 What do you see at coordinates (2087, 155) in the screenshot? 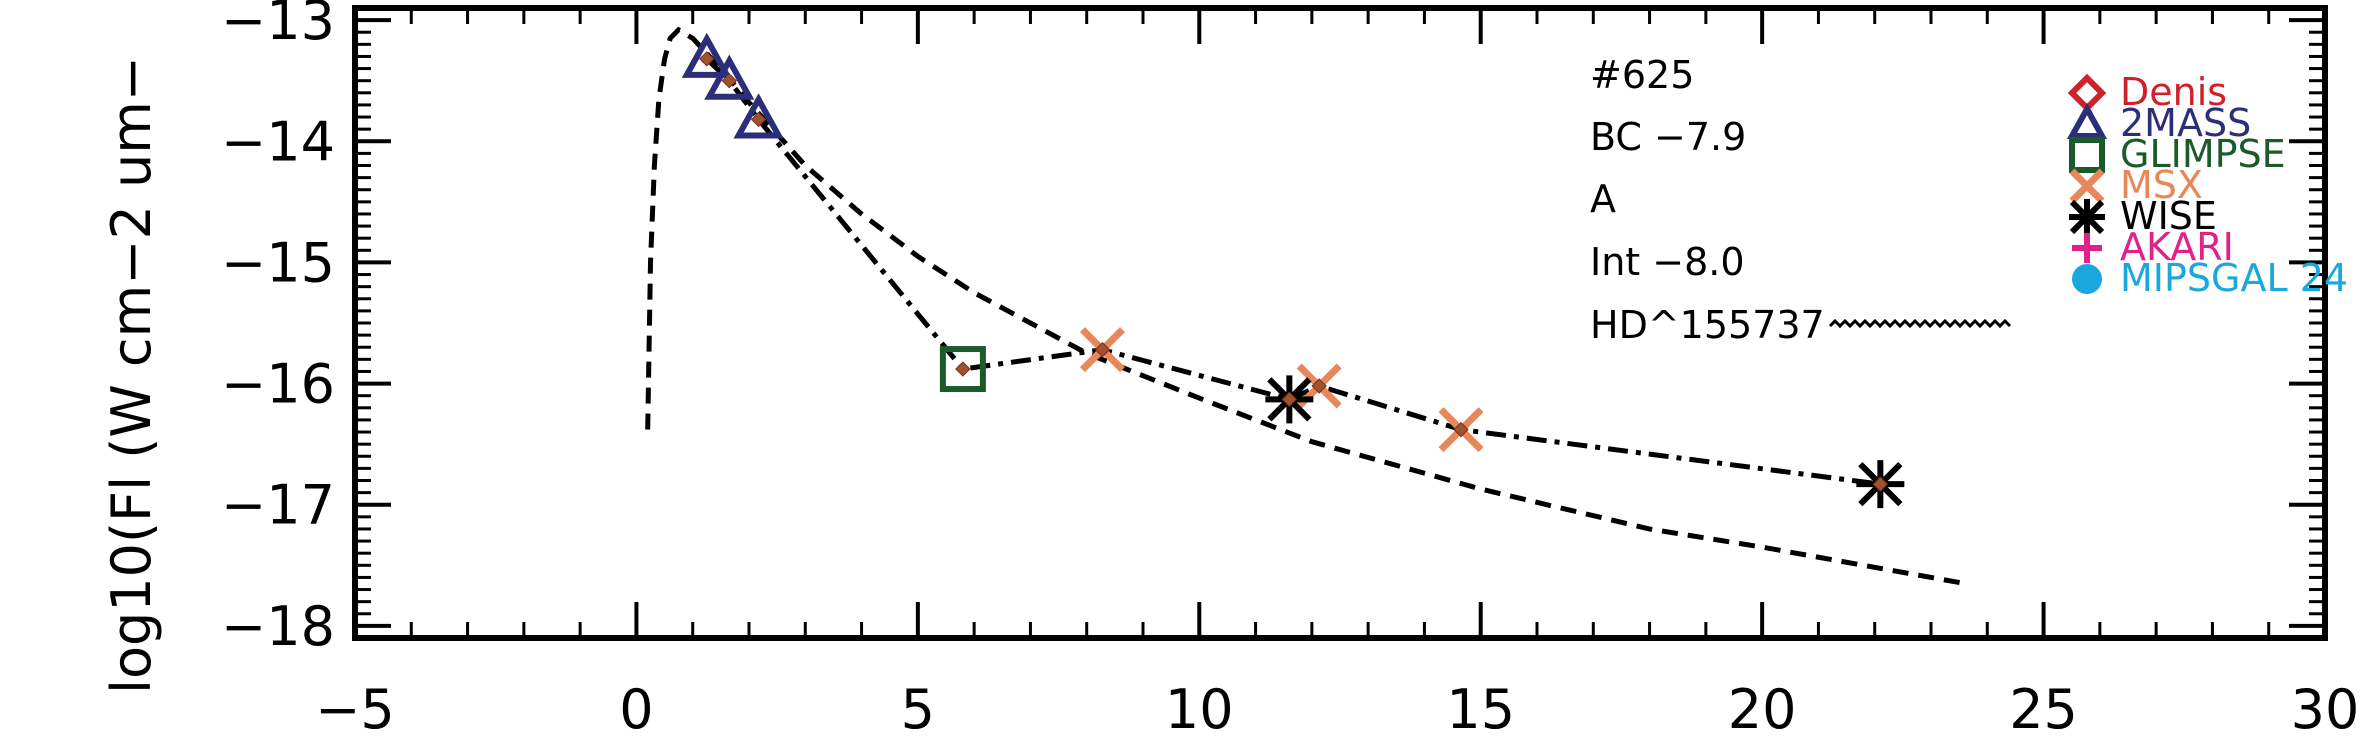
I see `legend-marker-glimpse` at bounding box center [2087, 155].